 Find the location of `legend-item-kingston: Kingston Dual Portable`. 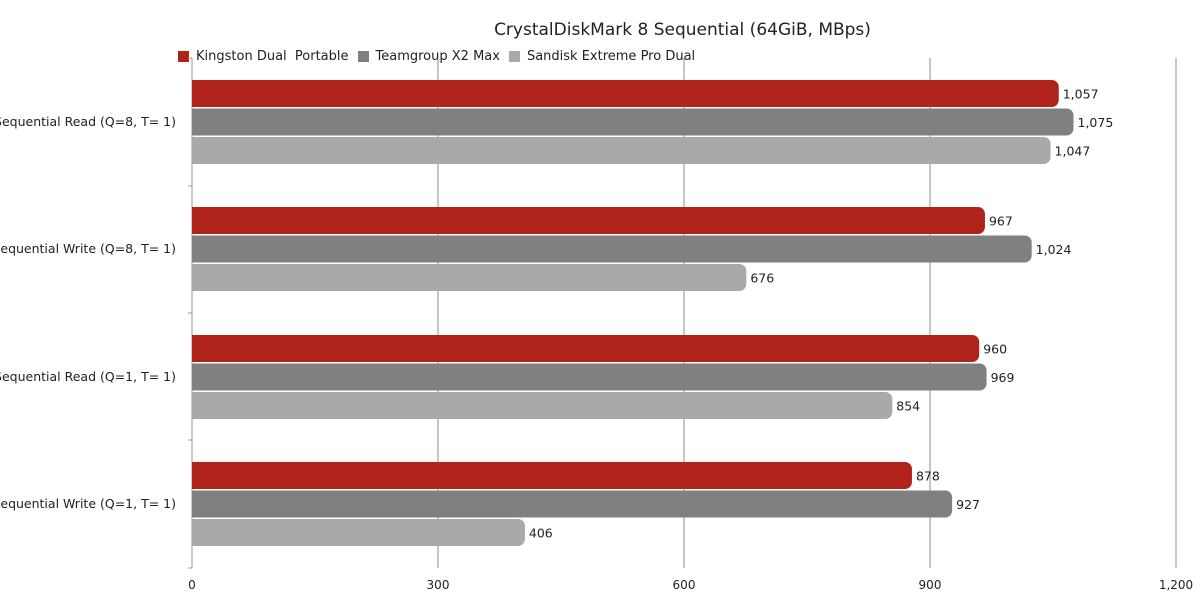

legend-item-kingston: Kingston Dual Portable is located at coordinates (263, 56).